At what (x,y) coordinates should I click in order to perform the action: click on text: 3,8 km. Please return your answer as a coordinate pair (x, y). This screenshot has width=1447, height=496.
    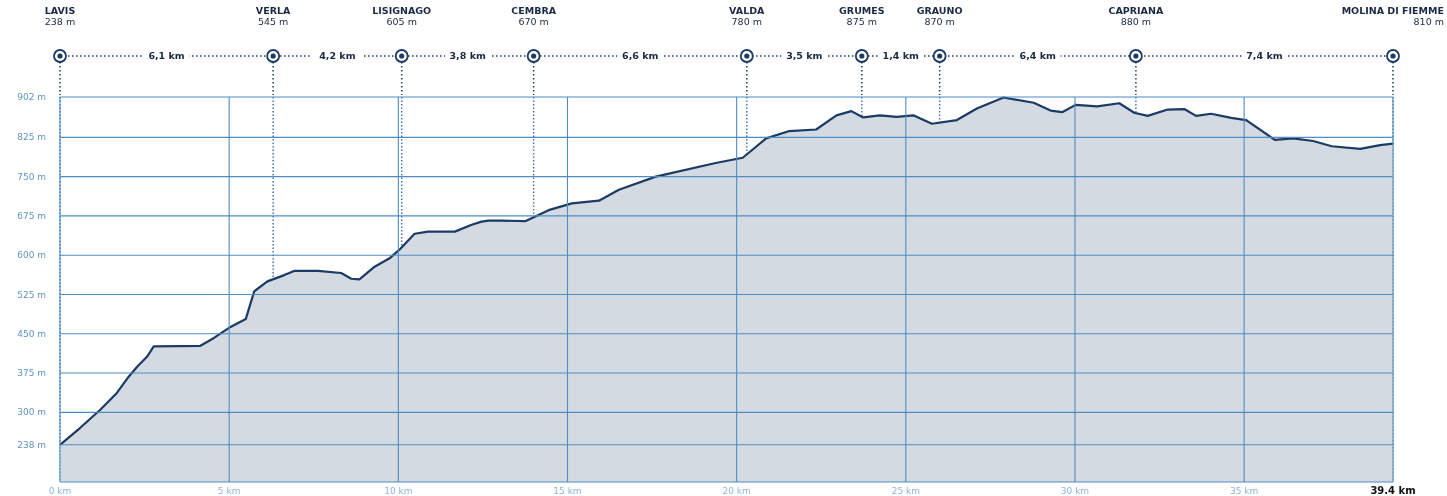
    Looking at the image, I should click on (467, 56).